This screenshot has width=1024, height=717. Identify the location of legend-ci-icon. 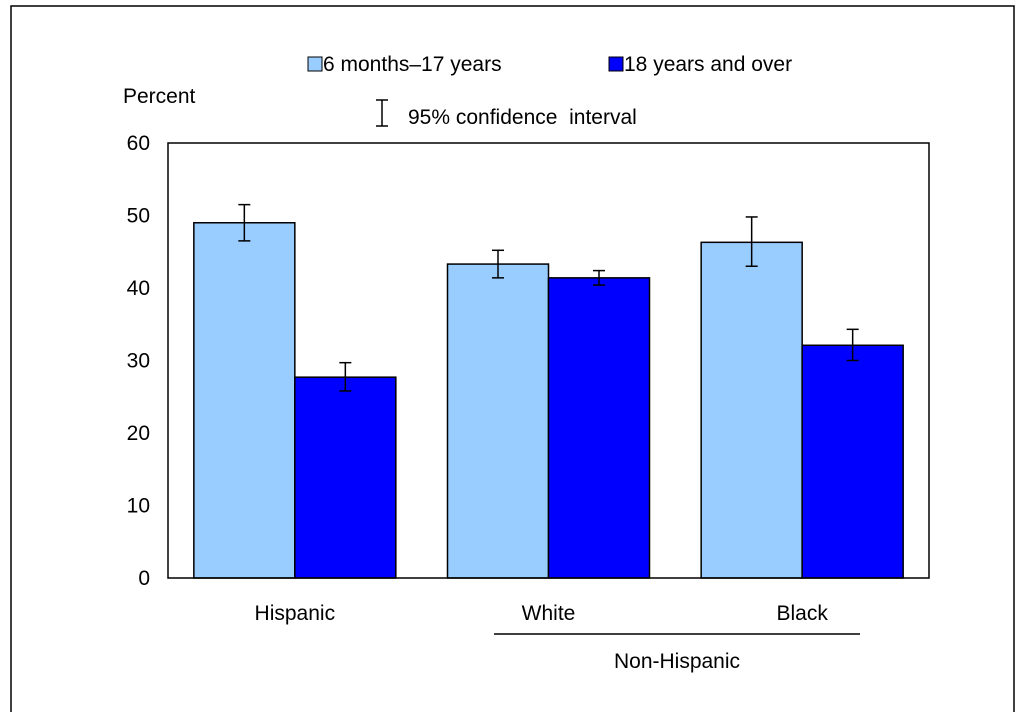
(382, 113).